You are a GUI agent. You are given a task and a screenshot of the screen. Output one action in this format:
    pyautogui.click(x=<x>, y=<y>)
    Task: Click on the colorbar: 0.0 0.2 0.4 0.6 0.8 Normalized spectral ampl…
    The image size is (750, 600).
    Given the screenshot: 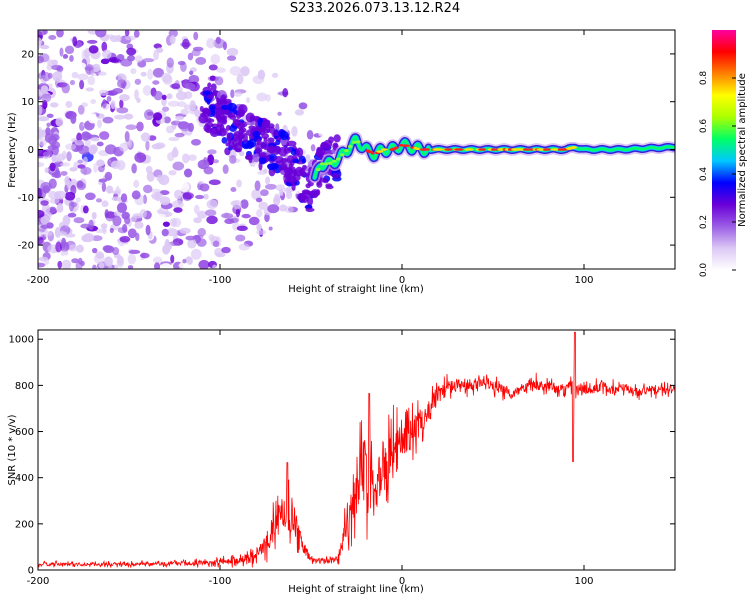 What is the action you would take?
    pyautogui.click(x=723, y=153)
    